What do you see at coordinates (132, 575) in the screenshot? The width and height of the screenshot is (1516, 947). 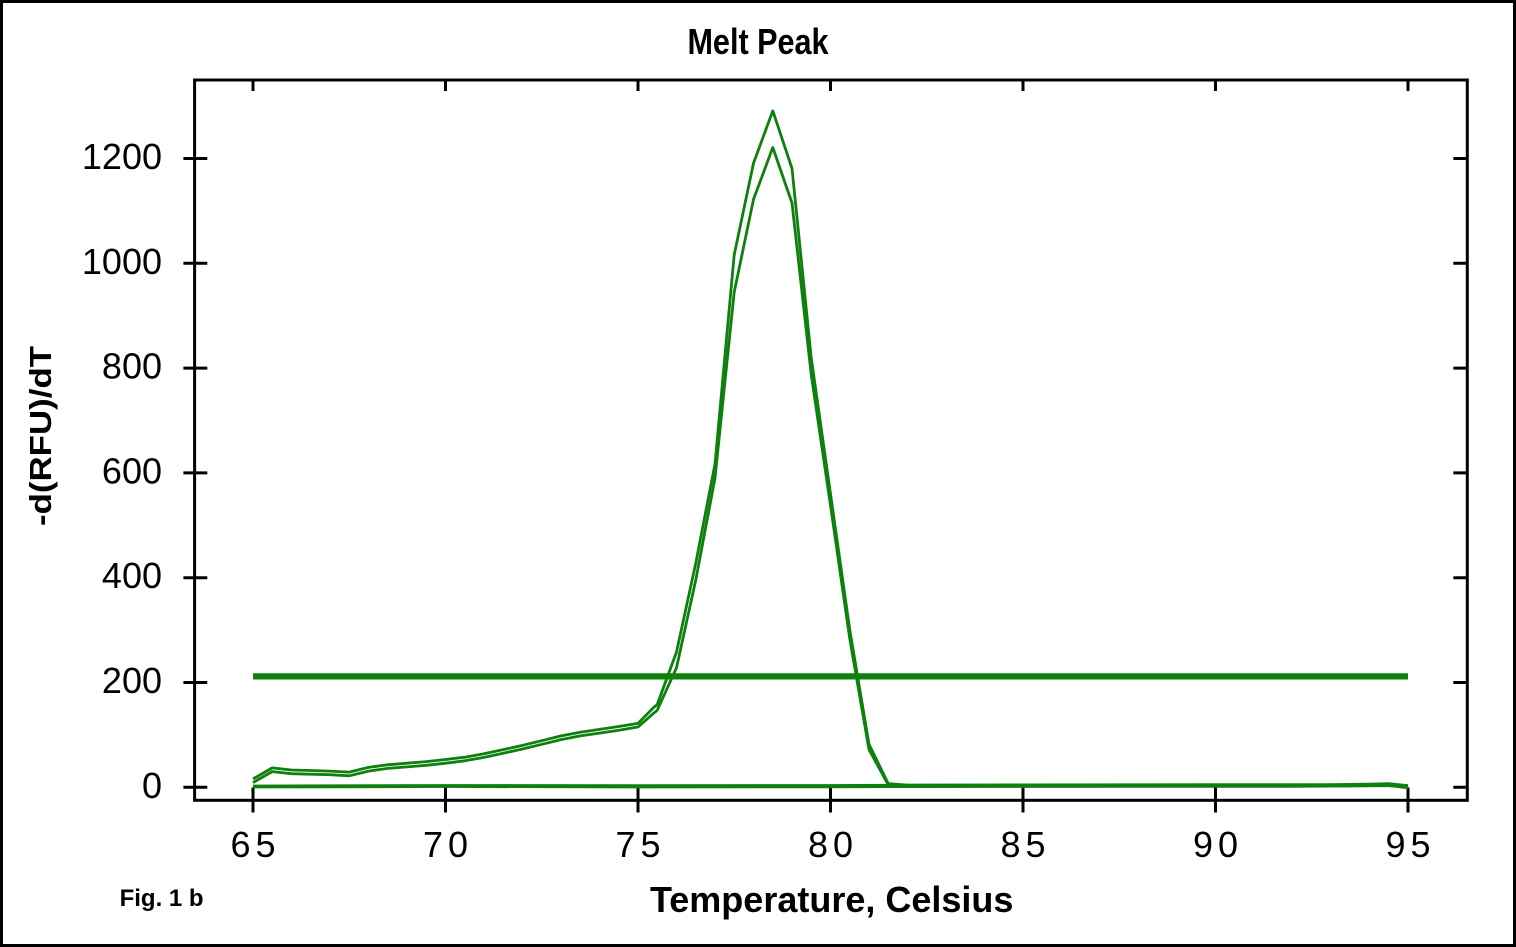 I see `svg-text: 400` at bounding box center [132, 575].